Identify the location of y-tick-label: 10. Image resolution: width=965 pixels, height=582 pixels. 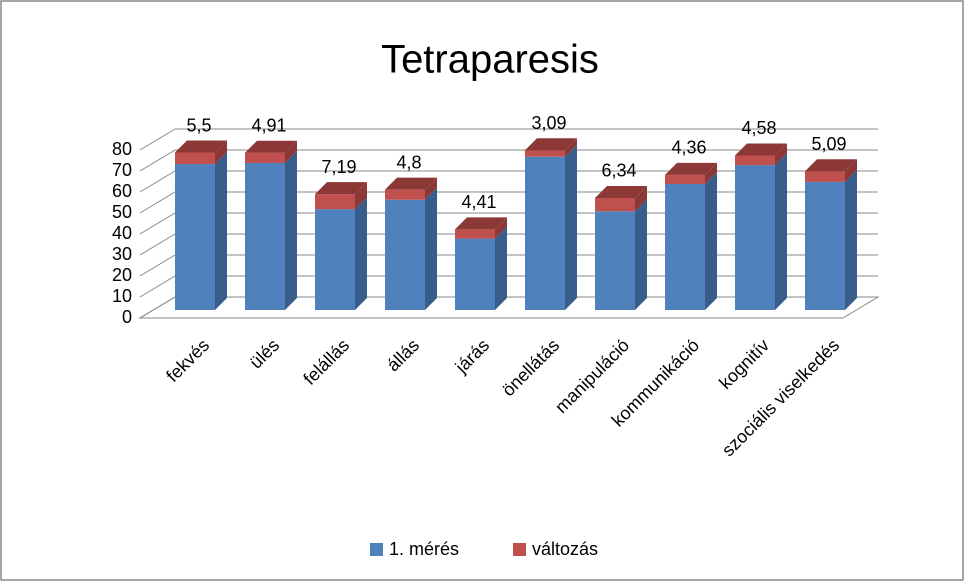
(122, 296).